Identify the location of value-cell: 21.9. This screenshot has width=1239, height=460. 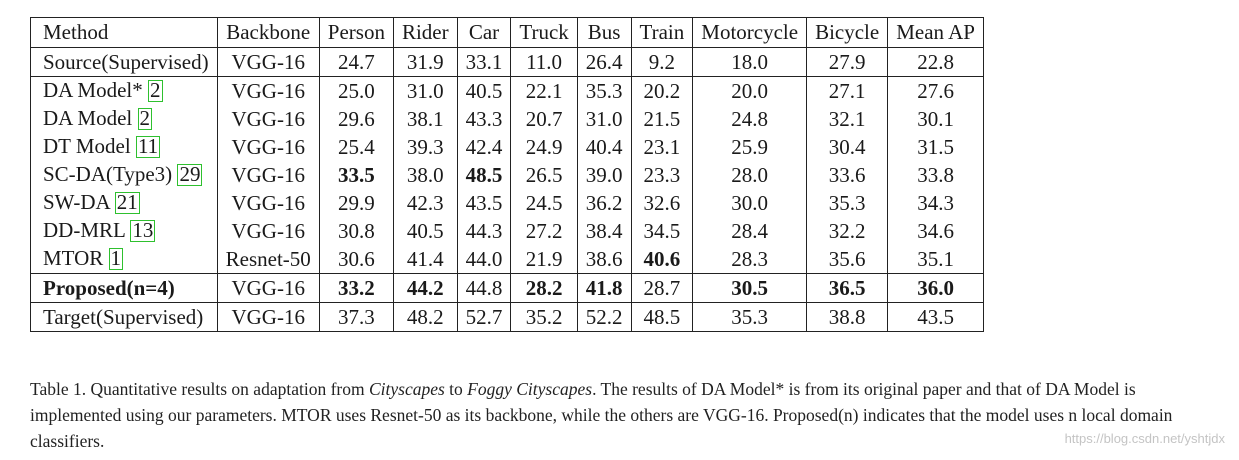
(544, 259).